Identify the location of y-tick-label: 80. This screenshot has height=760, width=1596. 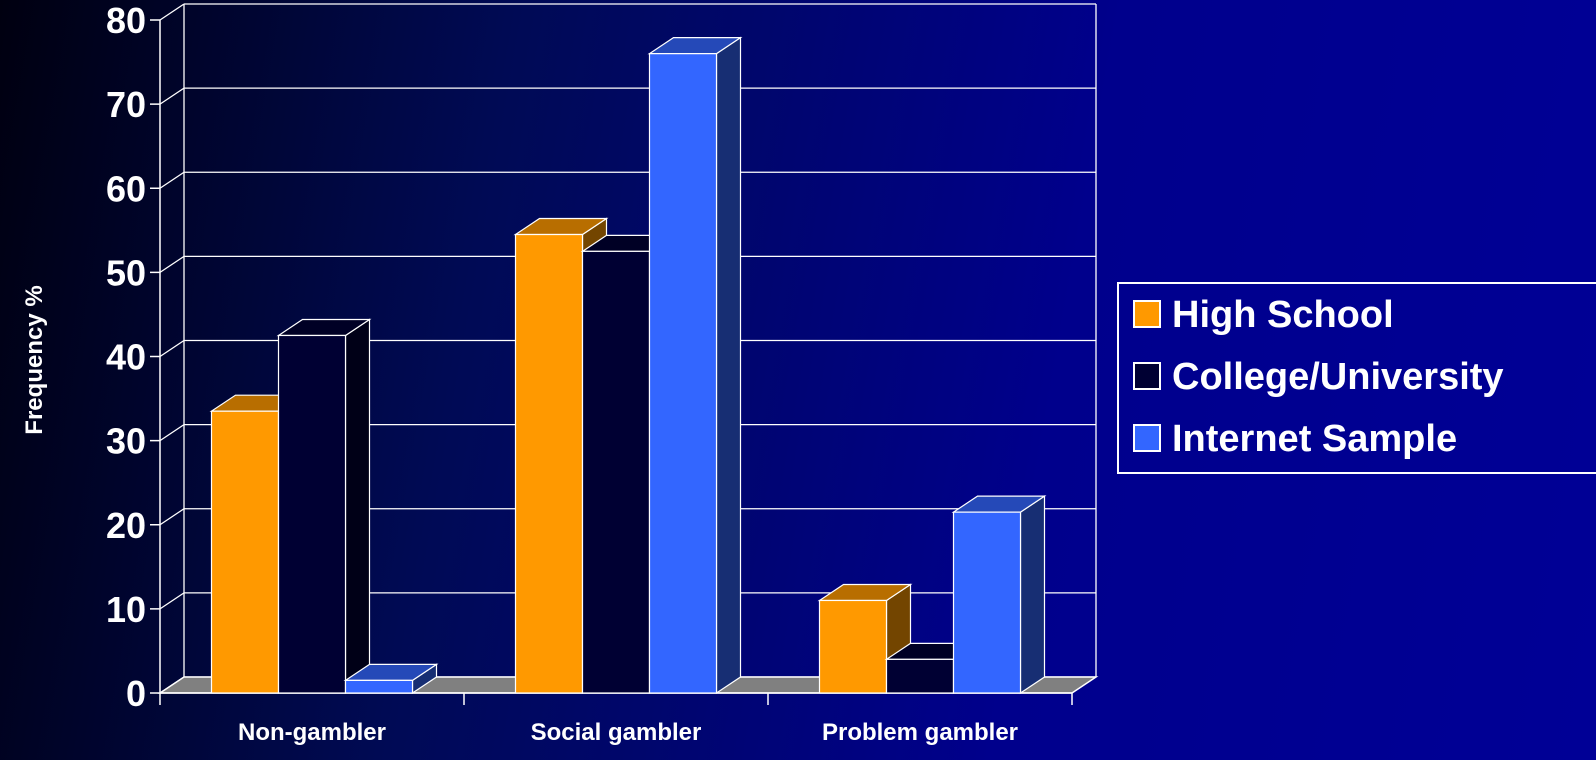
(126, 20).